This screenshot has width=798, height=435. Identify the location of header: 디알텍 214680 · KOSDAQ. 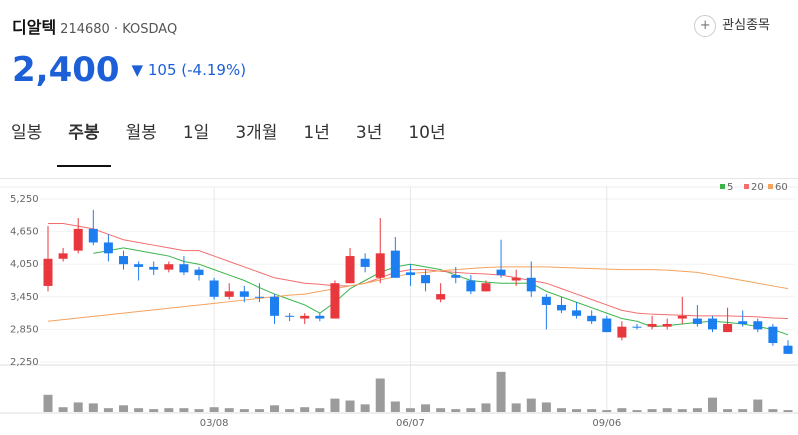
(95, 27).